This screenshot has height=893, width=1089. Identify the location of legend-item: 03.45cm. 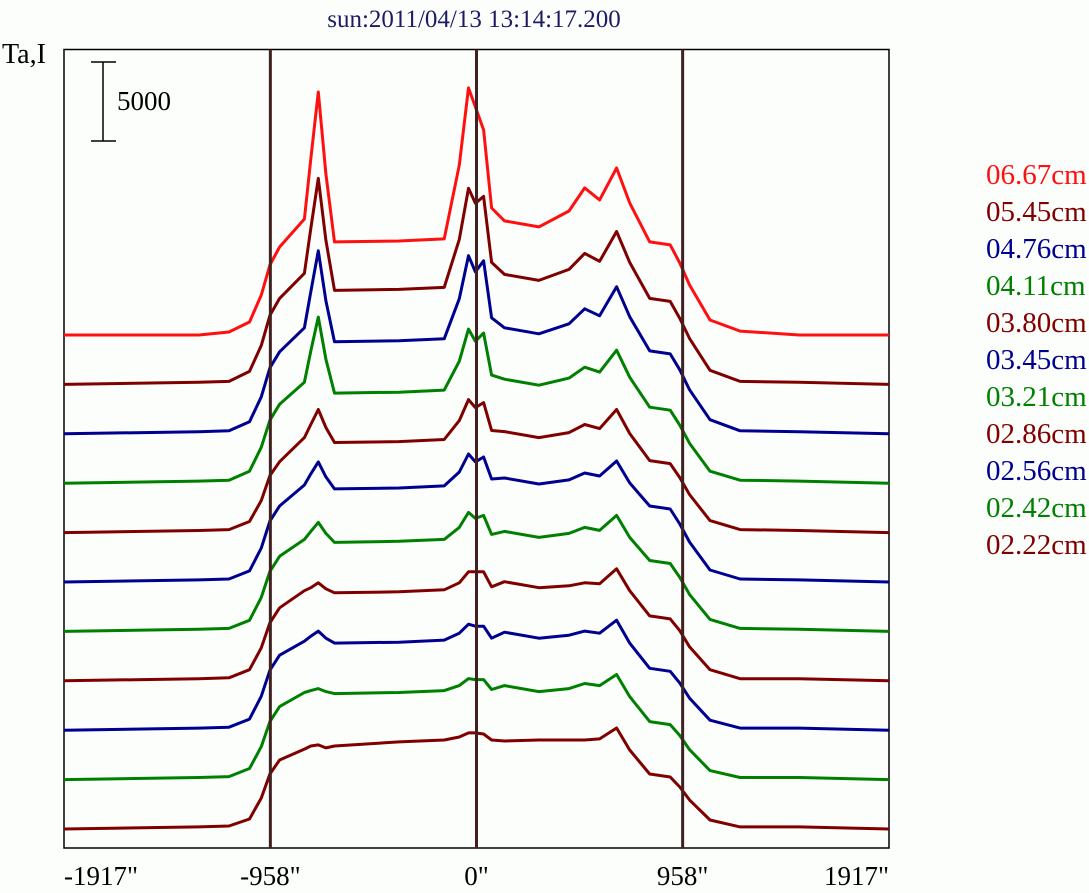
(1036, 360).